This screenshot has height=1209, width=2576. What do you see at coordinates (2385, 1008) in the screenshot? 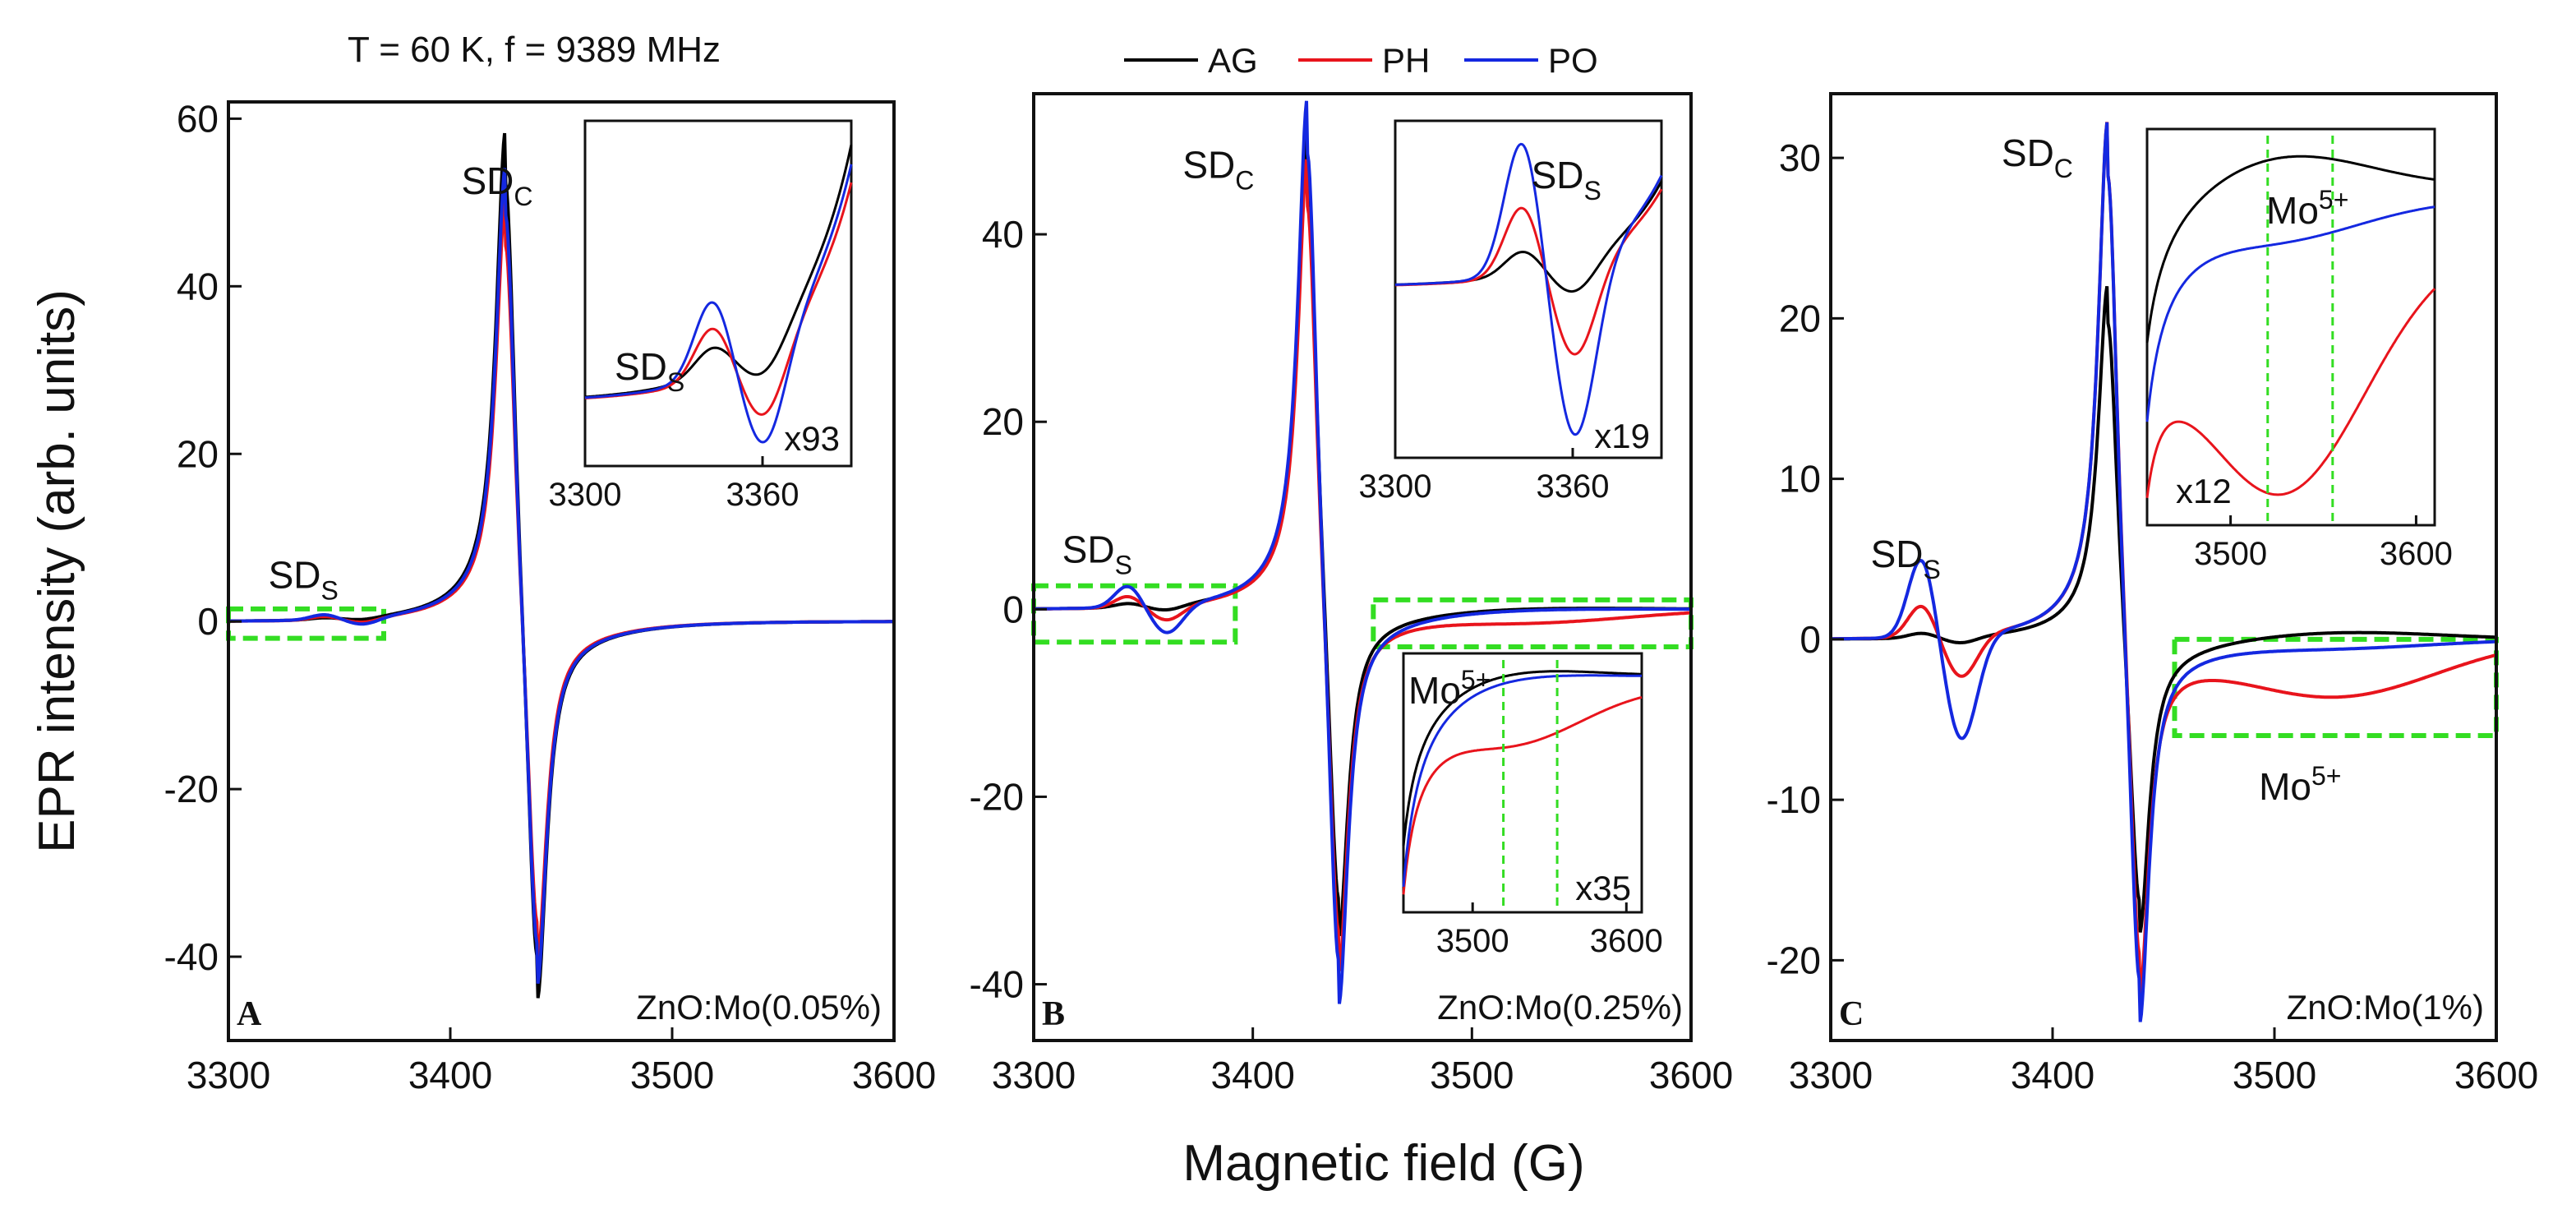
I see `panel-c-sample-label: ZnO:Mo(1%)` at bounding box center [2385, 1008].